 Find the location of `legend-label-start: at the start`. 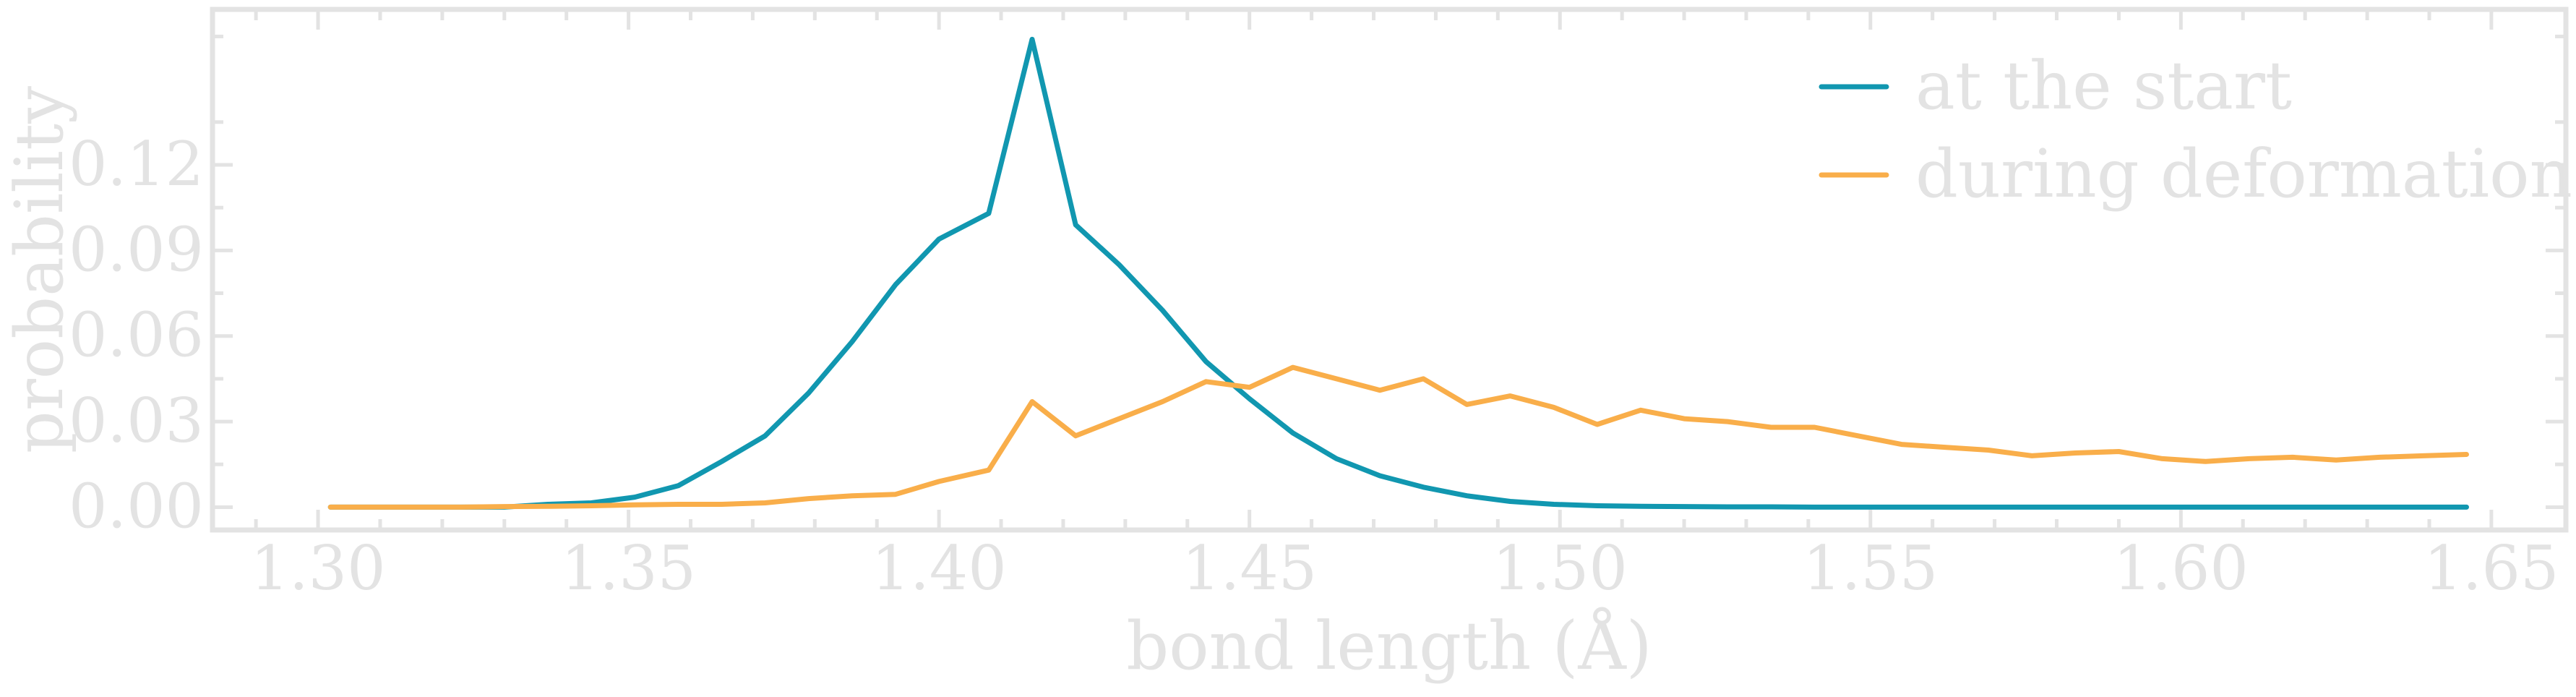

legend-label-start: at the start is located at coordinates (2103, 85).